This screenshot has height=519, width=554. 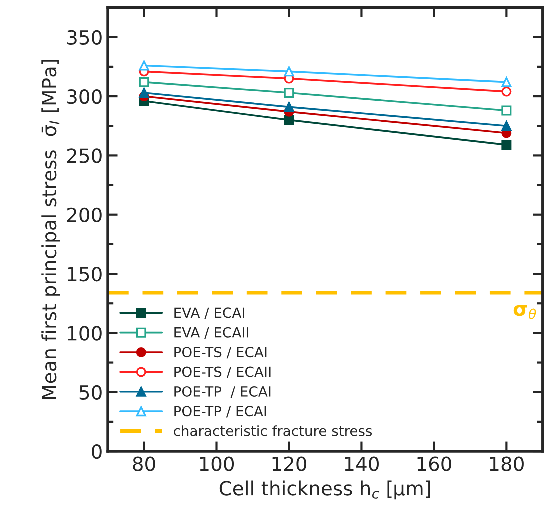 I want to click on y-tick-label: 350, so click(x=85, y=38).